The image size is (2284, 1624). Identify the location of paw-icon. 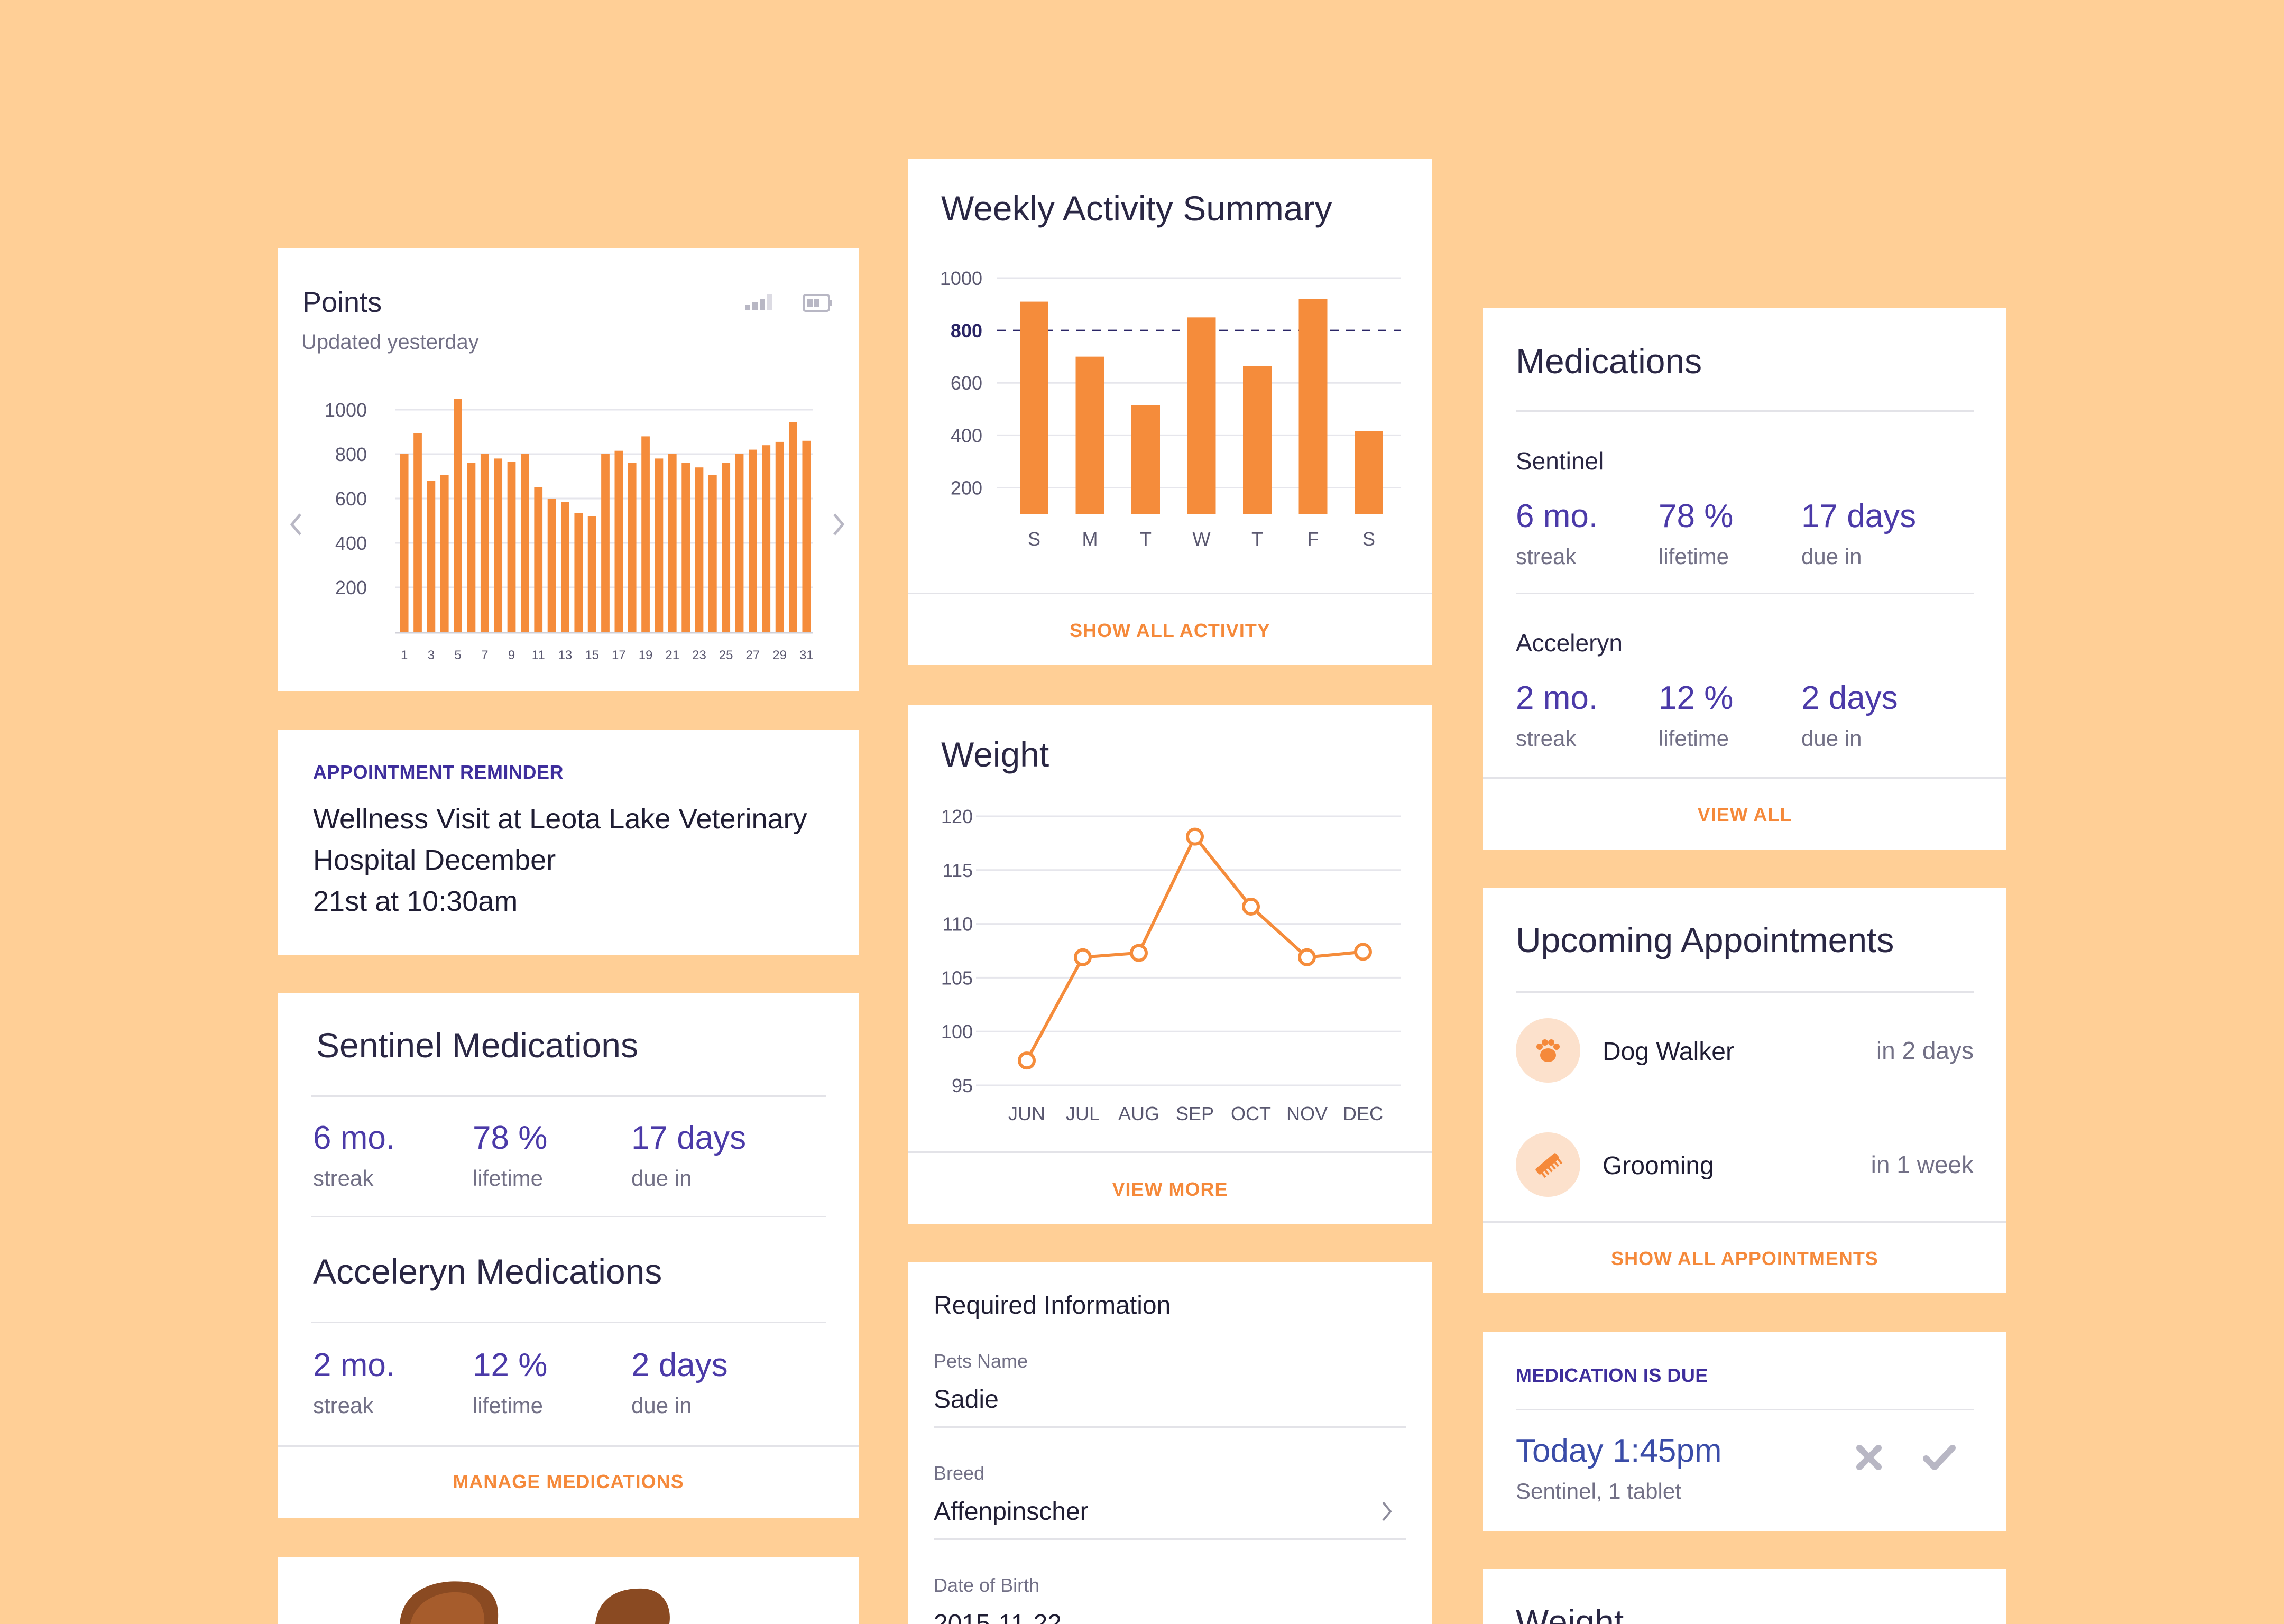
(1548, 1050).